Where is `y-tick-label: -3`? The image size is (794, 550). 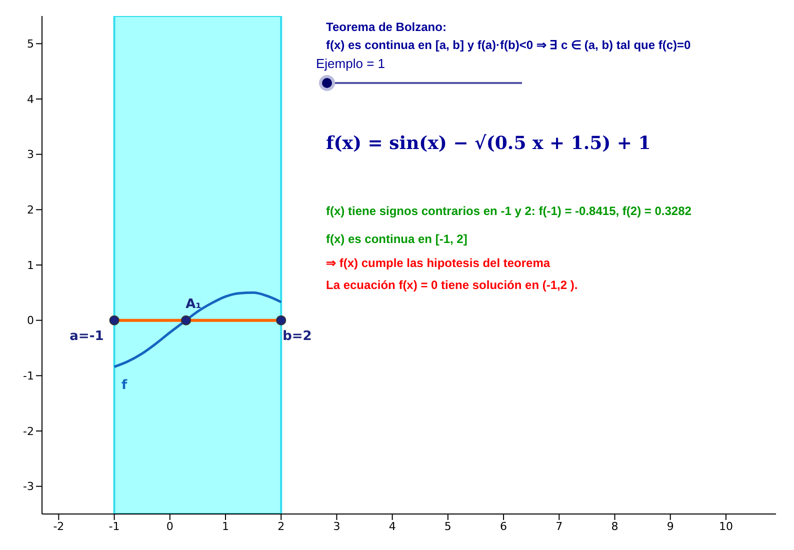
y-tick-label: -3 is located at coordinates (28, 487).